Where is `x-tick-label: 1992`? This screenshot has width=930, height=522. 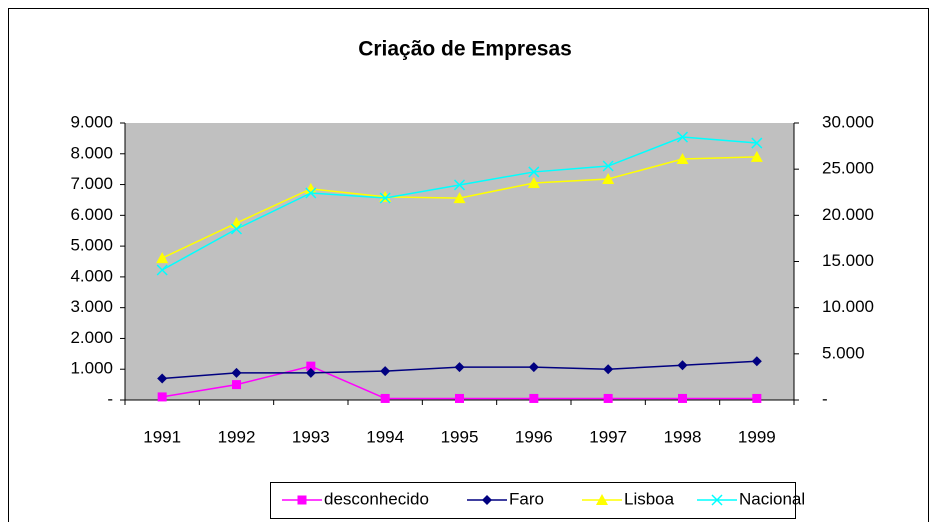 x-tick-label: 1992 is located at coordinates (237, 436).